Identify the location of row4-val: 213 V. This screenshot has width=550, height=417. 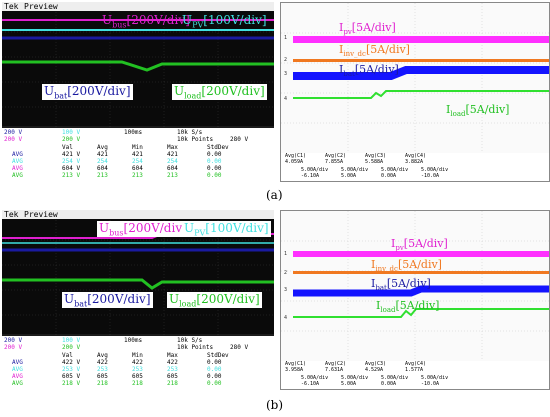
(71, 175).